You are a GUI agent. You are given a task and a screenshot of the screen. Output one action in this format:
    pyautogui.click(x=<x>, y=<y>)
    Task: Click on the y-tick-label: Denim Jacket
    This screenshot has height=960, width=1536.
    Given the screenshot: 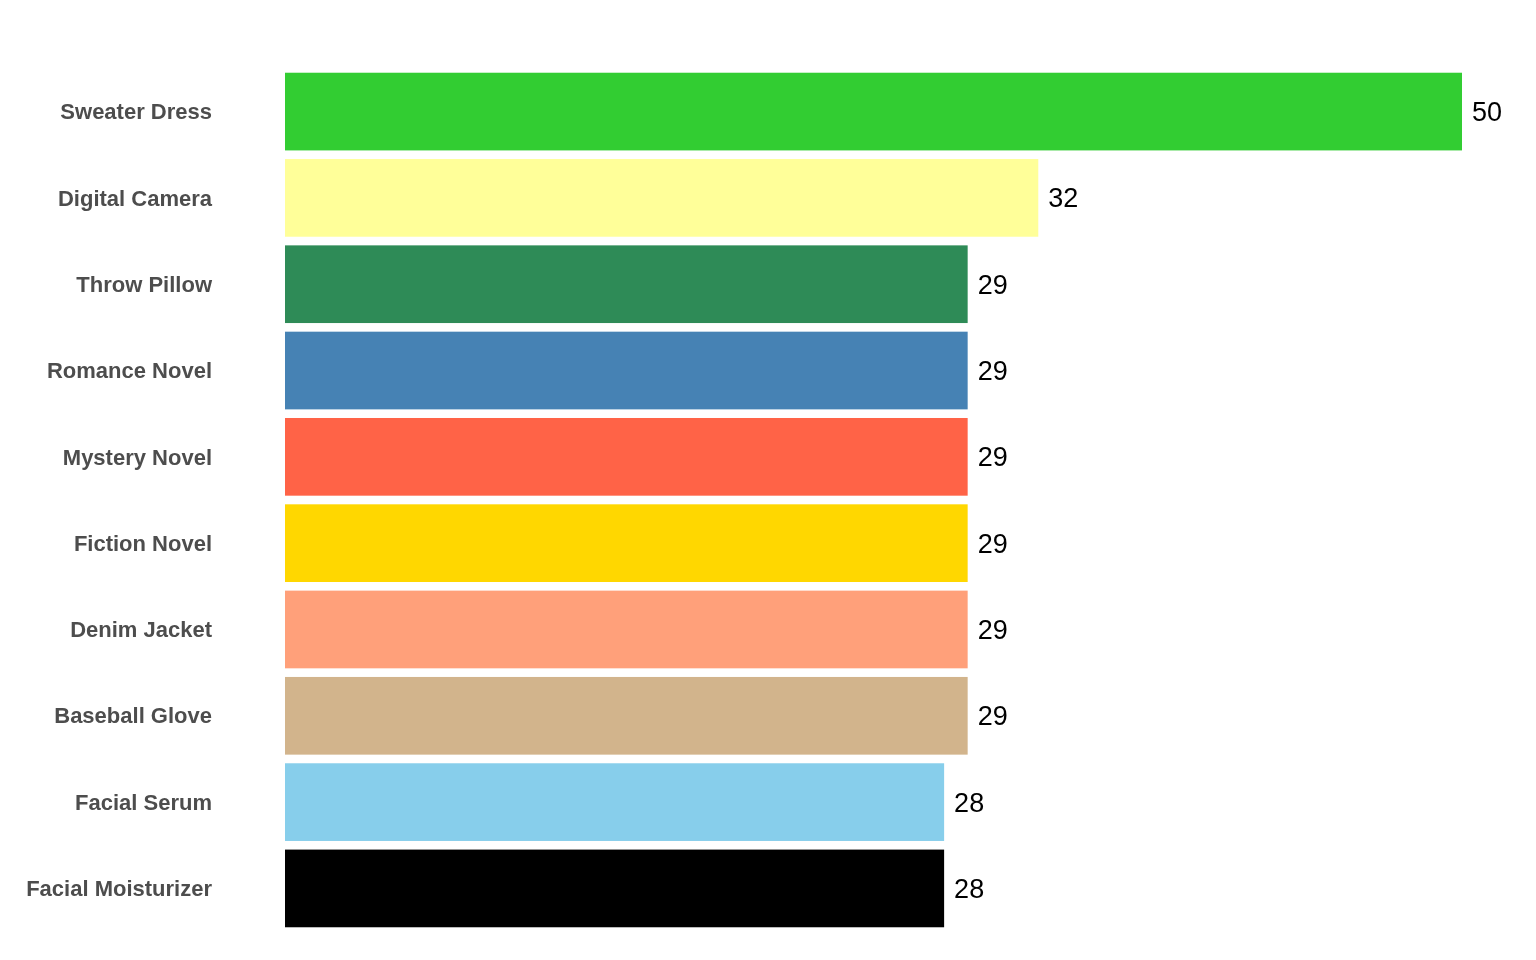 What is the action you would take?
    pyautogui.click(x=141, y=630)
    